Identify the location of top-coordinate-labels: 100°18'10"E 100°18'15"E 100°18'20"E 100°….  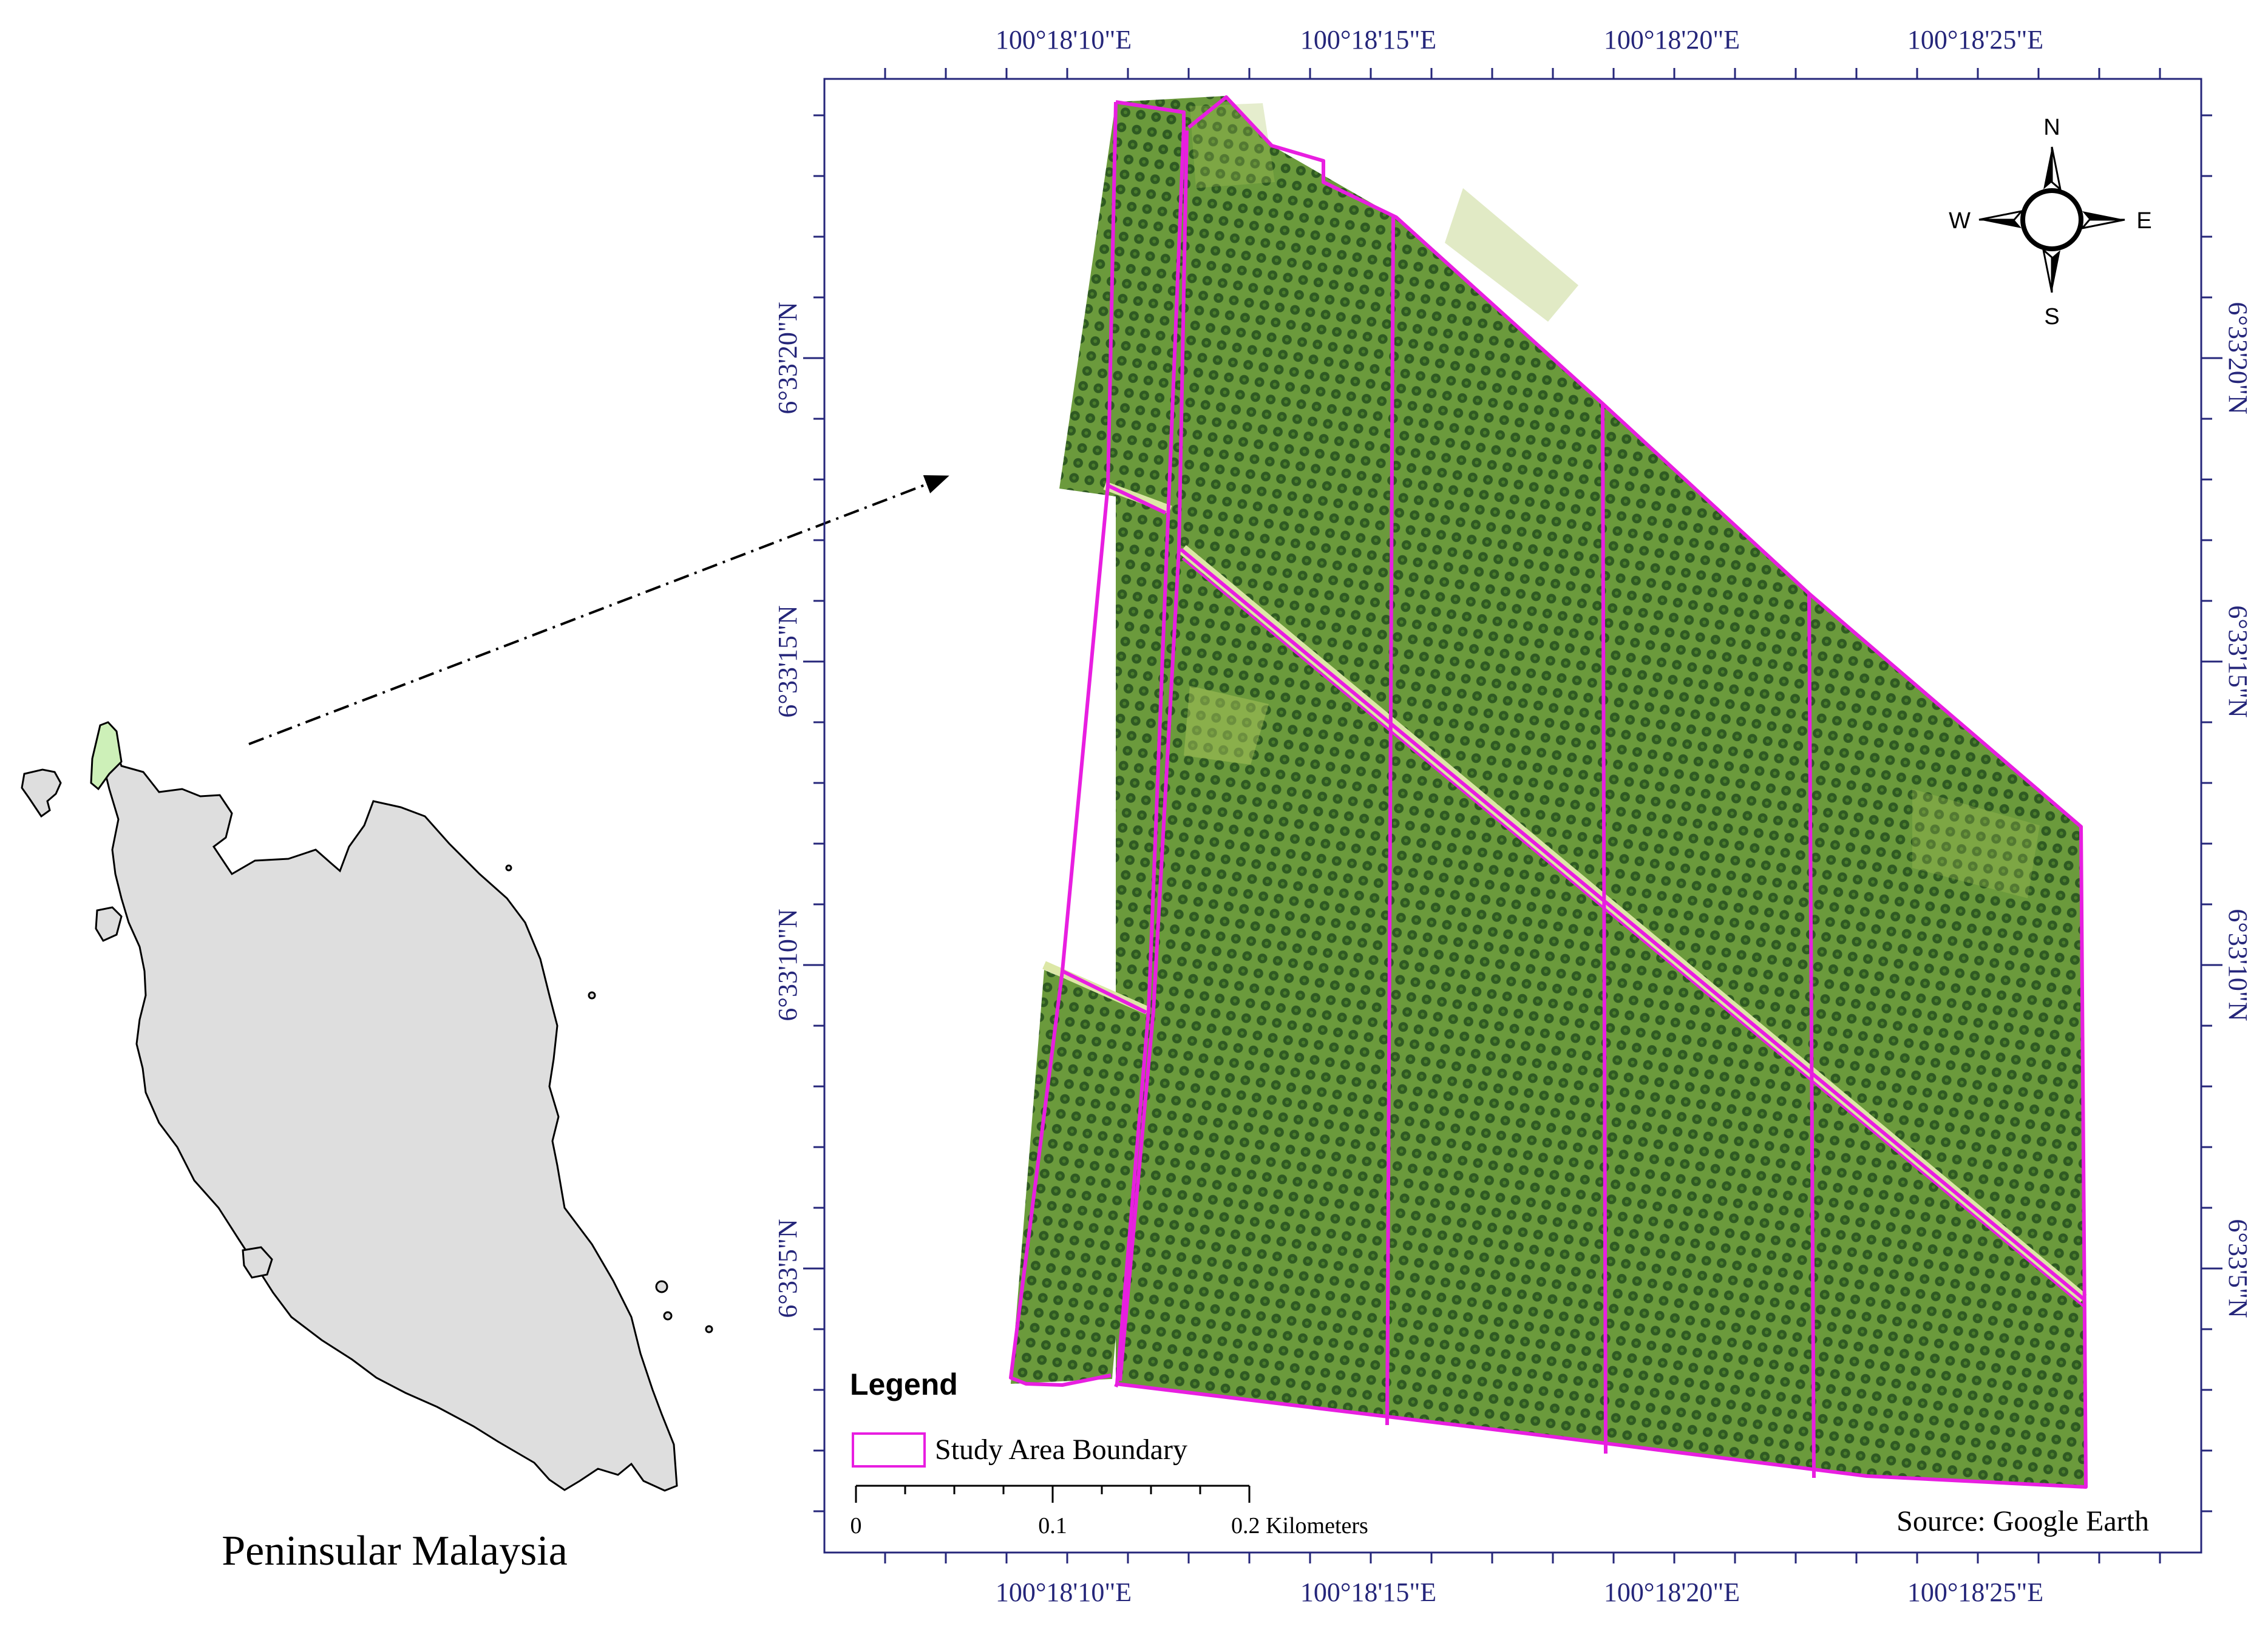
(1520, 40).